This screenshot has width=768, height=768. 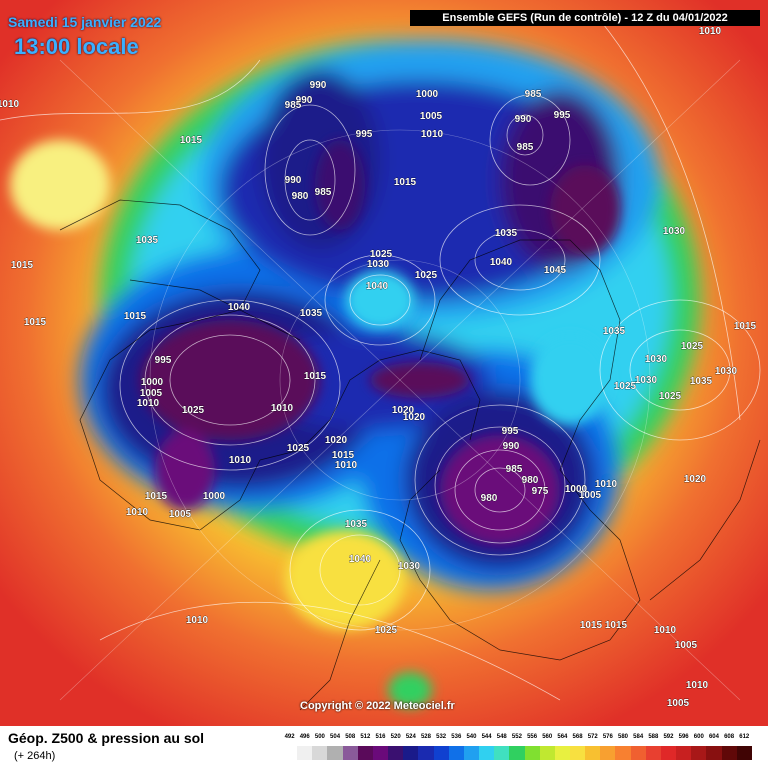 I want to click on forecast-date: Samedi 15 janvier 2022, so click(x=85, y=22).